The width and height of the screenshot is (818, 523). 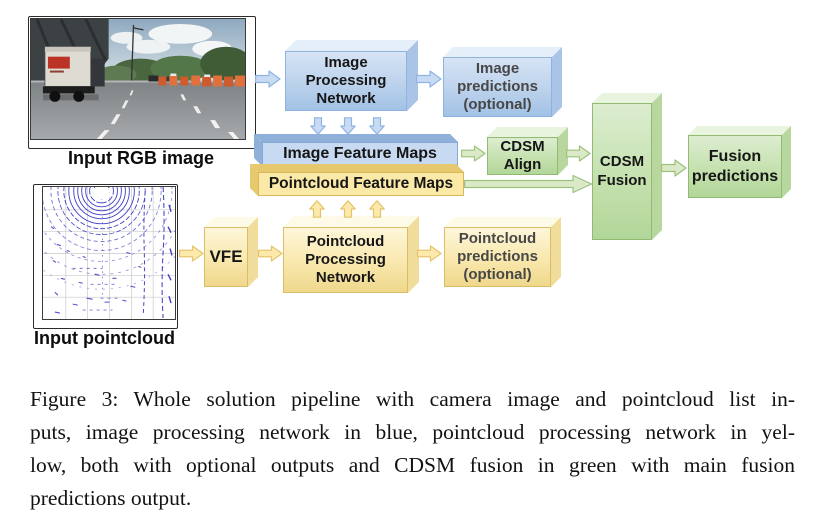 I want to click on box-face-front: Pointcloud Processing Network, so click(x=345, y=260).